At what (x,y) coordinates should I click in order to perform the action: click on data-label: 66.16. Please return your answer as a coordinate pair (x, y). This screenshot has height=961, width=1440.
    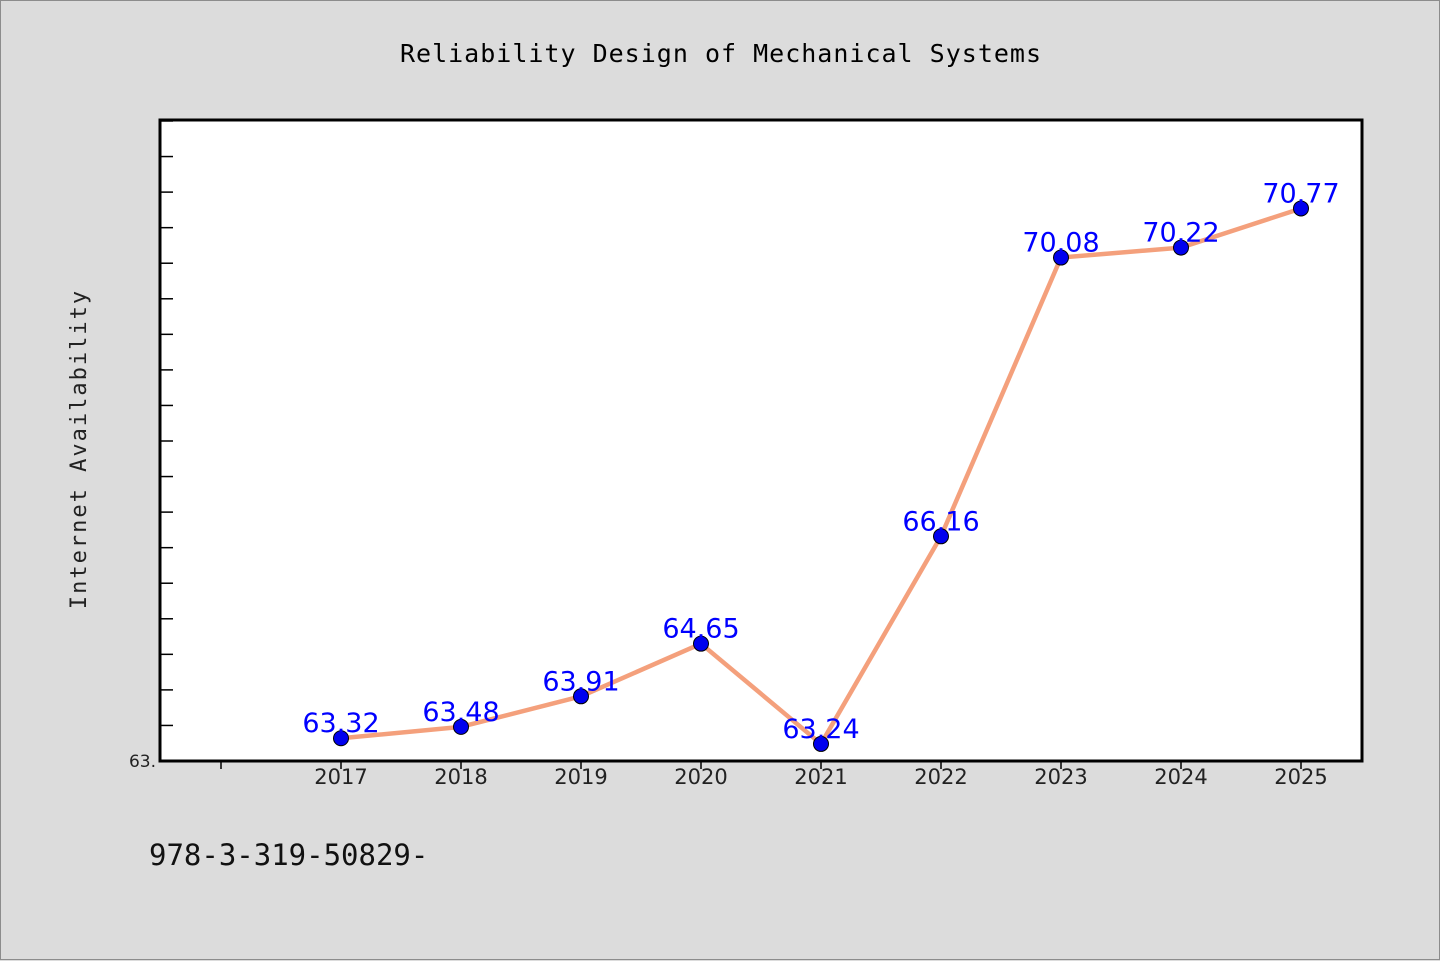
    Looking at the image, I should click on (940, 521).